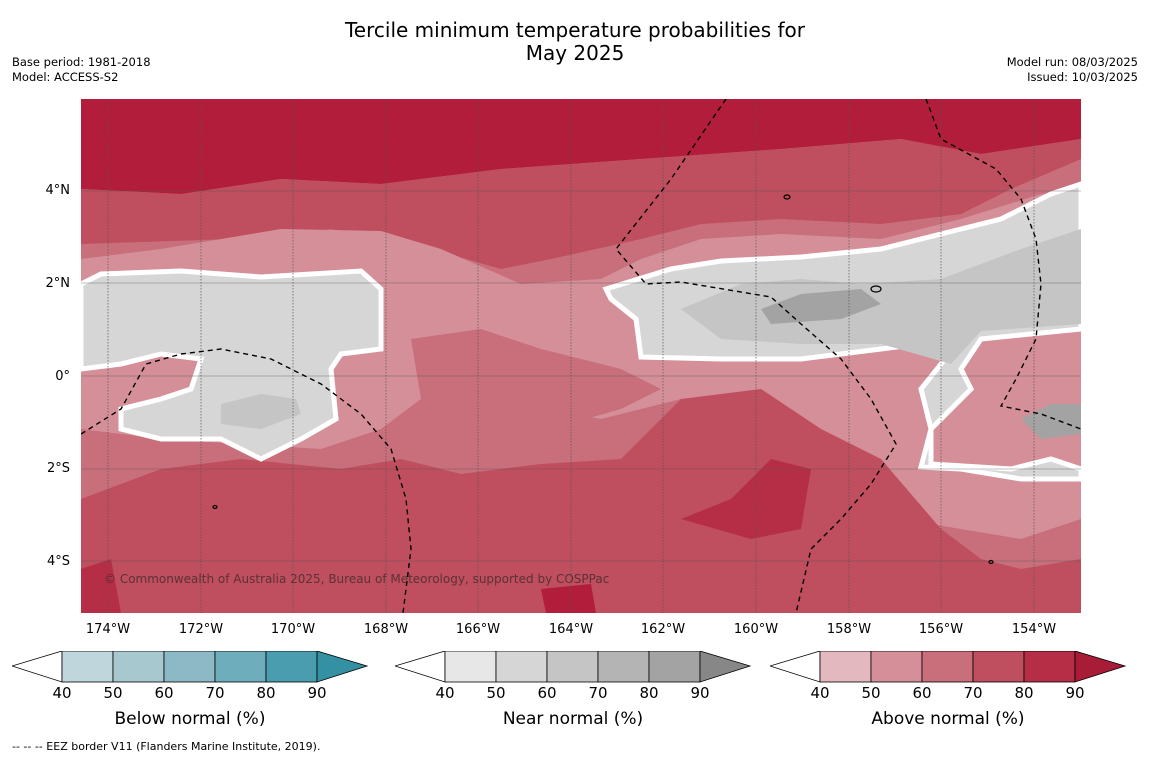 The image size is (1150, 758). Describe the element at coordinates (1072, 62) in the screenshot. I see `model-run-text: Model run: 08/03/2025` at that location.